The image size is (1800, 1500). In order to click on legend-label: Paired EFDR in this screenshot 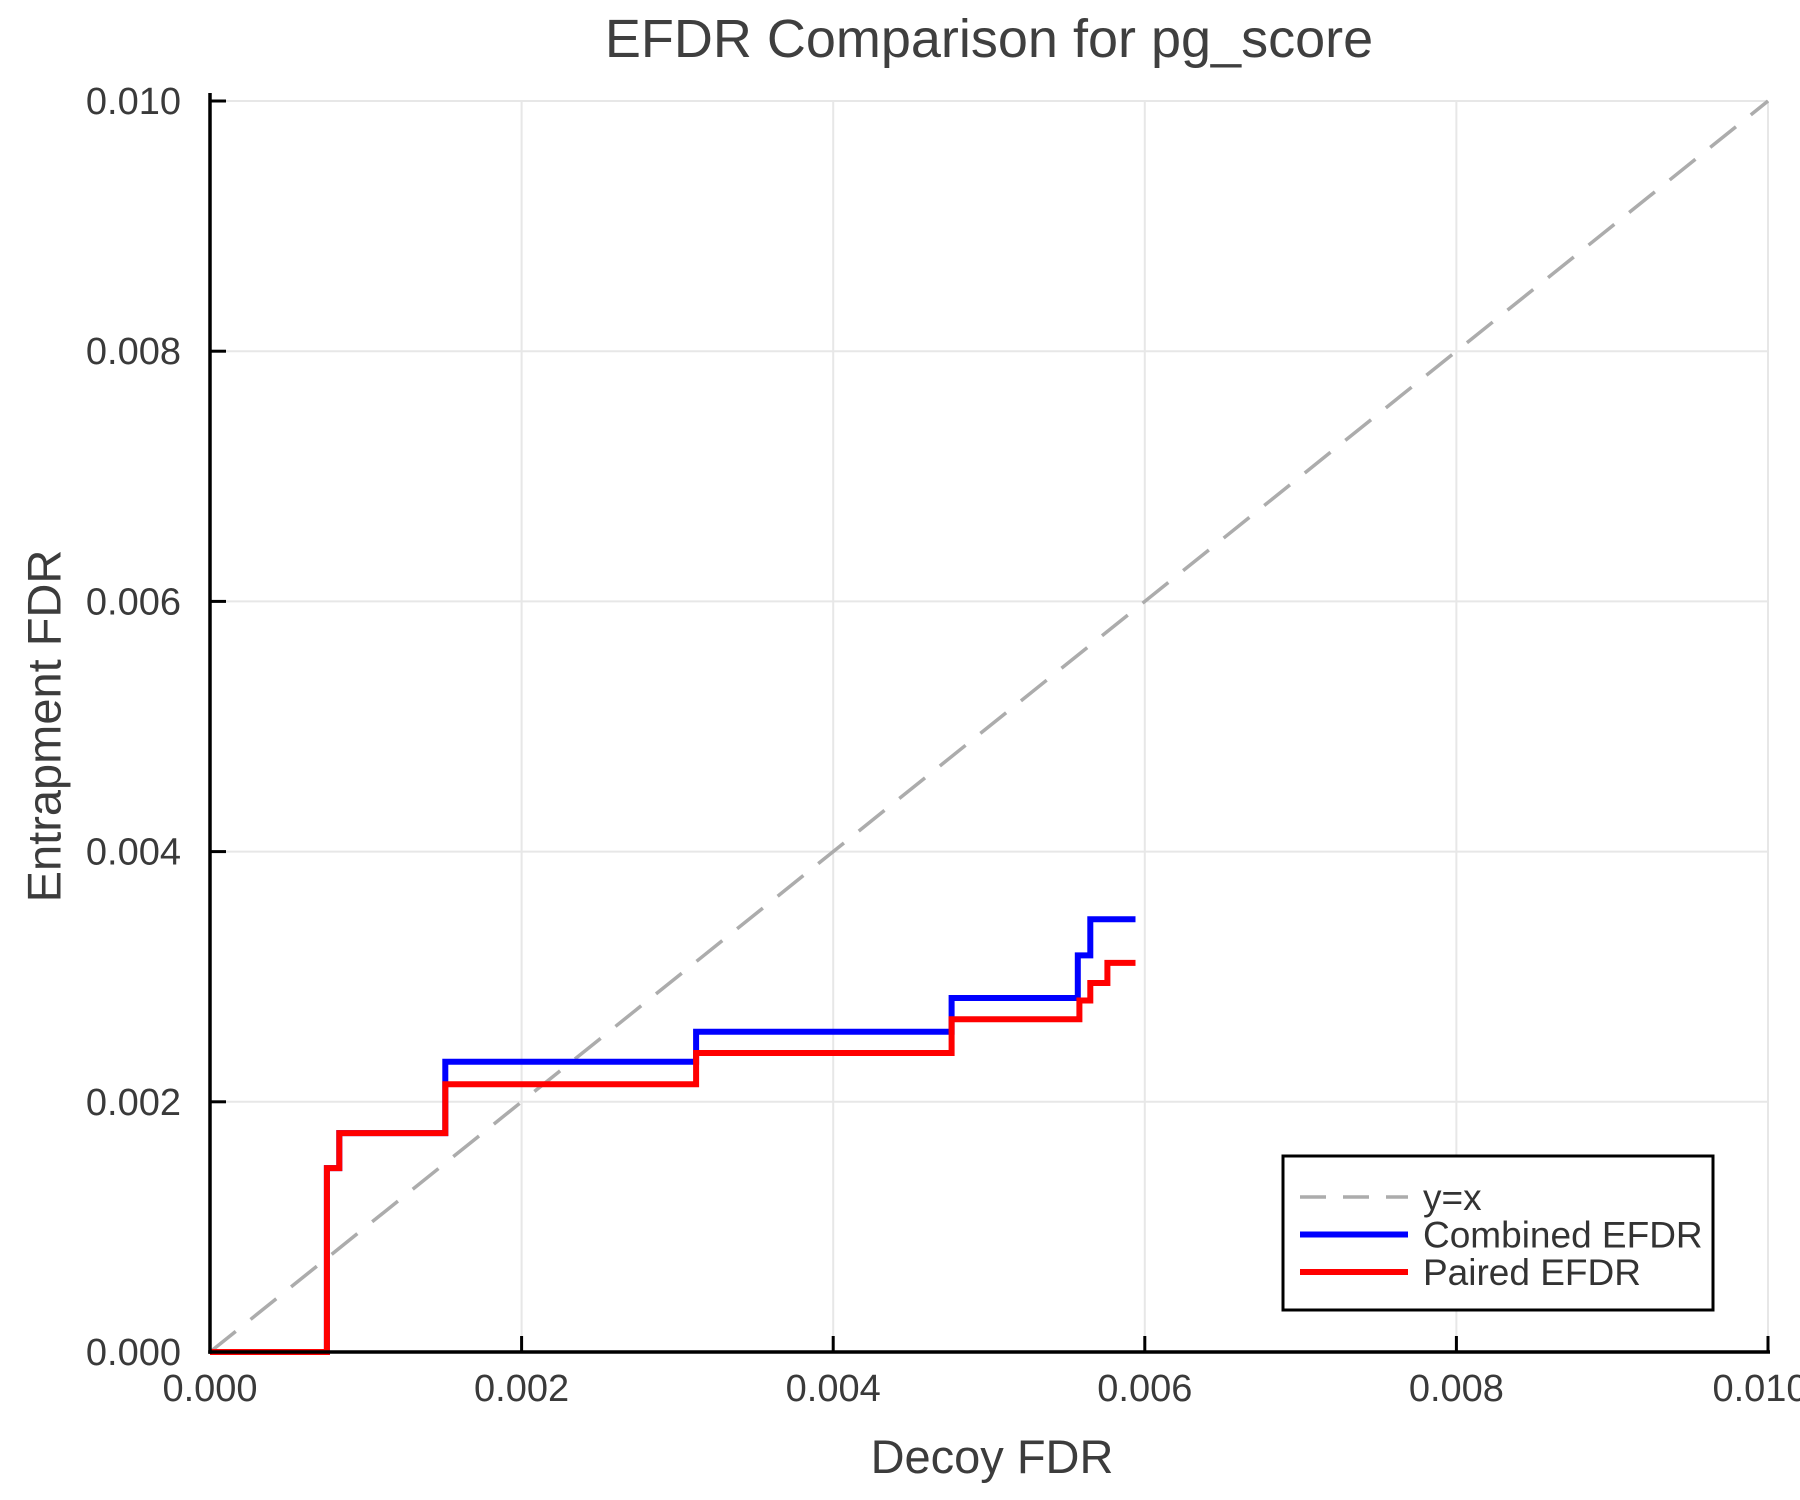, I will do `click(1532, 1272)`.